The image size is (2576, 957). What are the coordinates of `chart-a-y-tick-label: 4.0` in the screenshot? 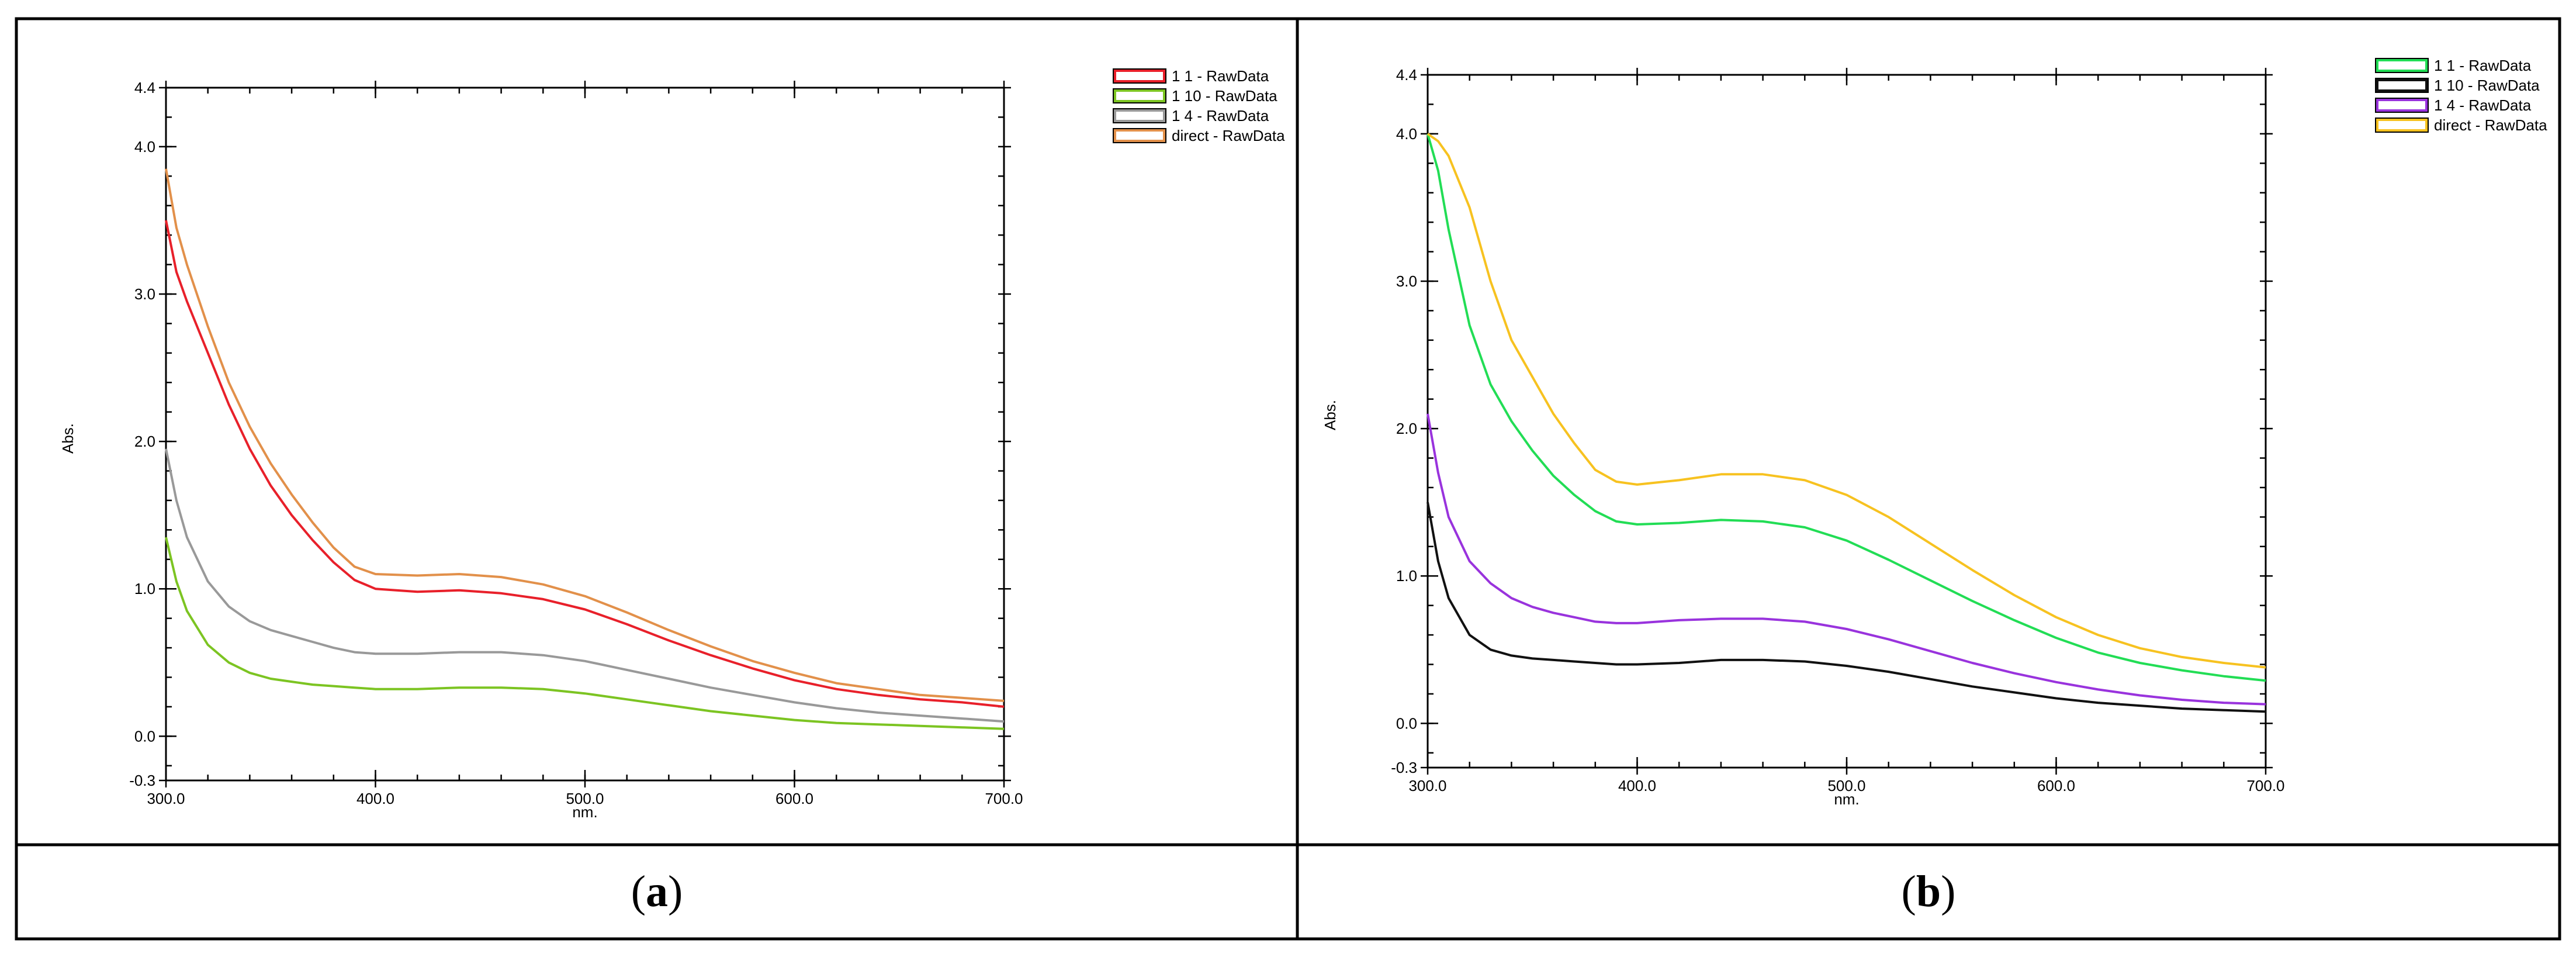 It's located at (144, 147).